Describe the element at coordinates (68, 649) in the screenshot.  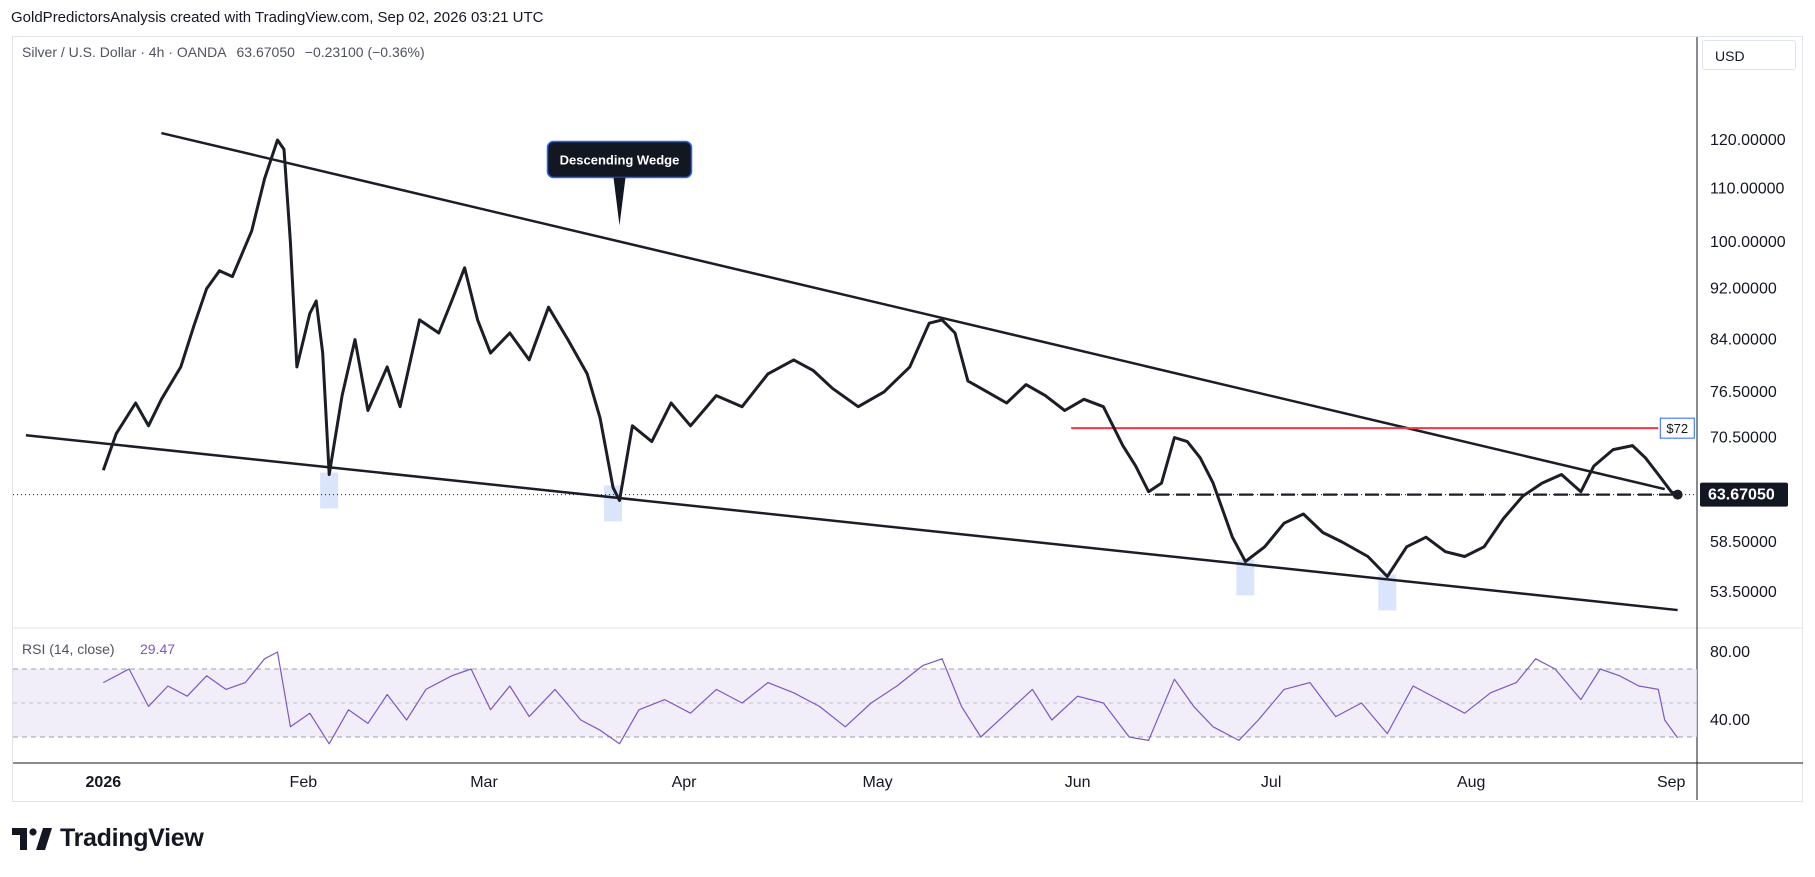
I see `rsi-title: RSI (14, close)` at that location.